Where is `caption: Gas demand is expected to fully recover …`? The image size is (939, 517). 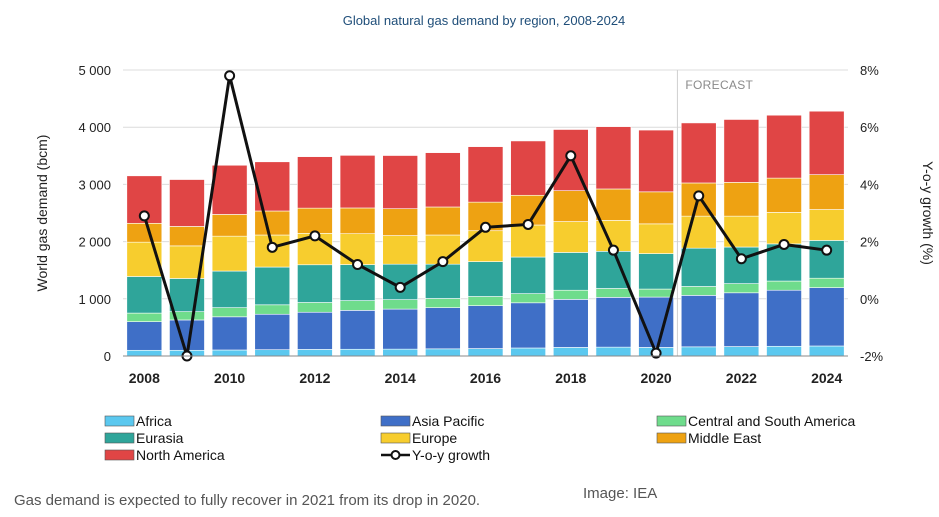
caption: Gas demand is expected to fully recover … is located at coordinates (247, 500).